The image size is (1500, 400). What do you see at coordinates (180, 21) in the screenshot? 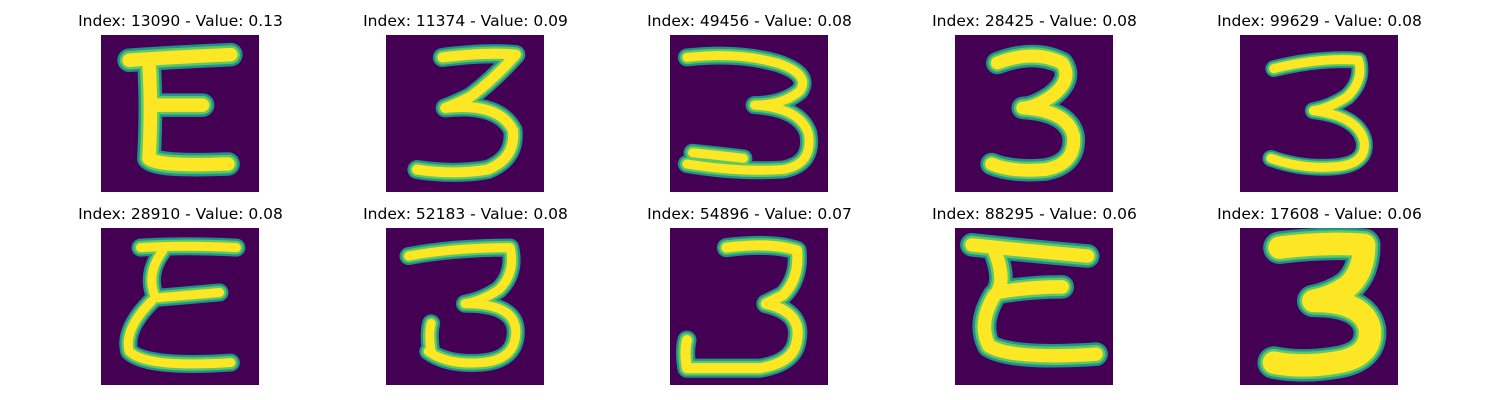
I see `panel-title: Index: 13090 - Value: 0.13` at bounding box center [180, 21].